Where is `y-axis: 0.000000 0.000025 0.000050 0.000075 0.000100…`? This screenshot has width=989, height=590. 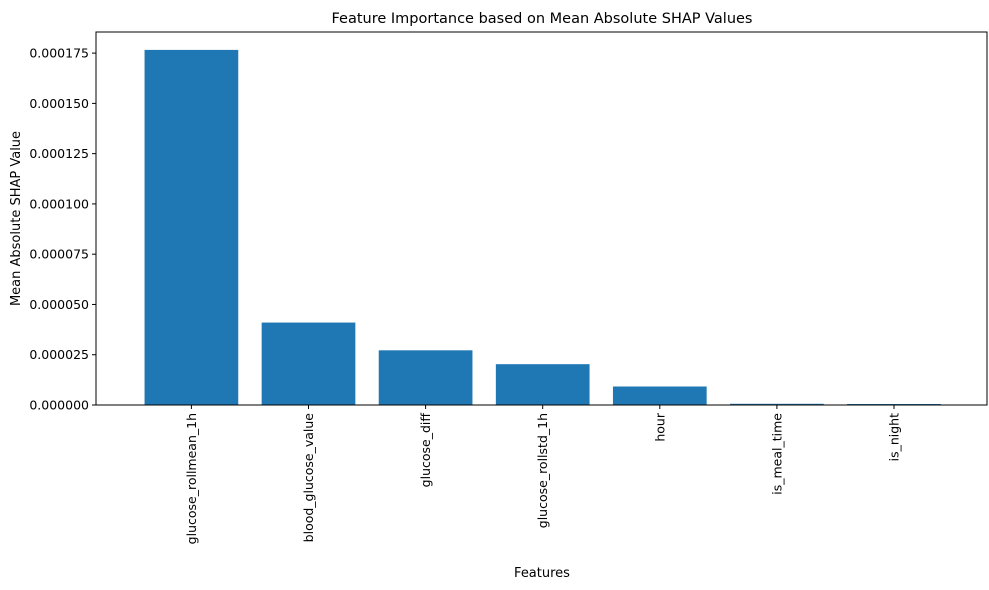 y-axis: 0.000000 0.000025 0.000050 0.000075 0.000100… is located at coordinates (62, 229).